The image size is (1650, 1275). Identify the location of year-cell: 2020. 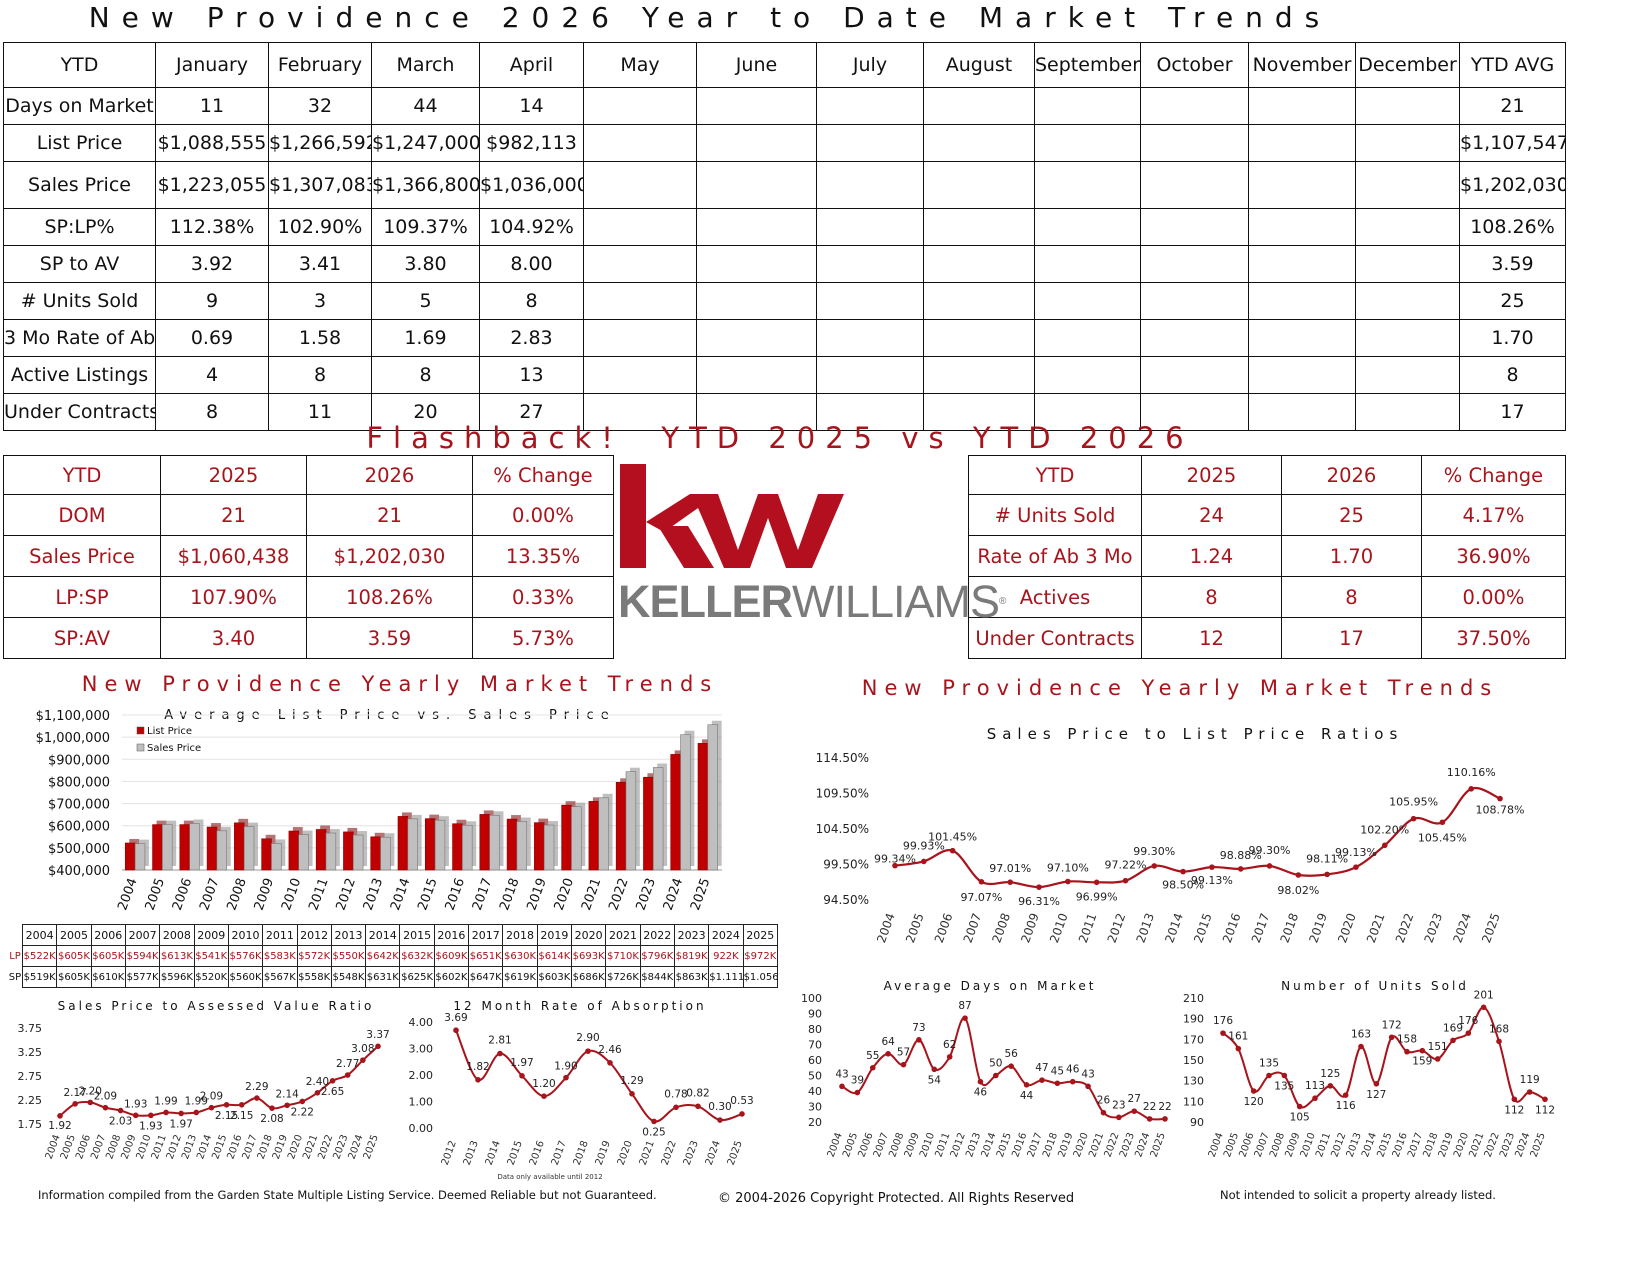
(588, 935).